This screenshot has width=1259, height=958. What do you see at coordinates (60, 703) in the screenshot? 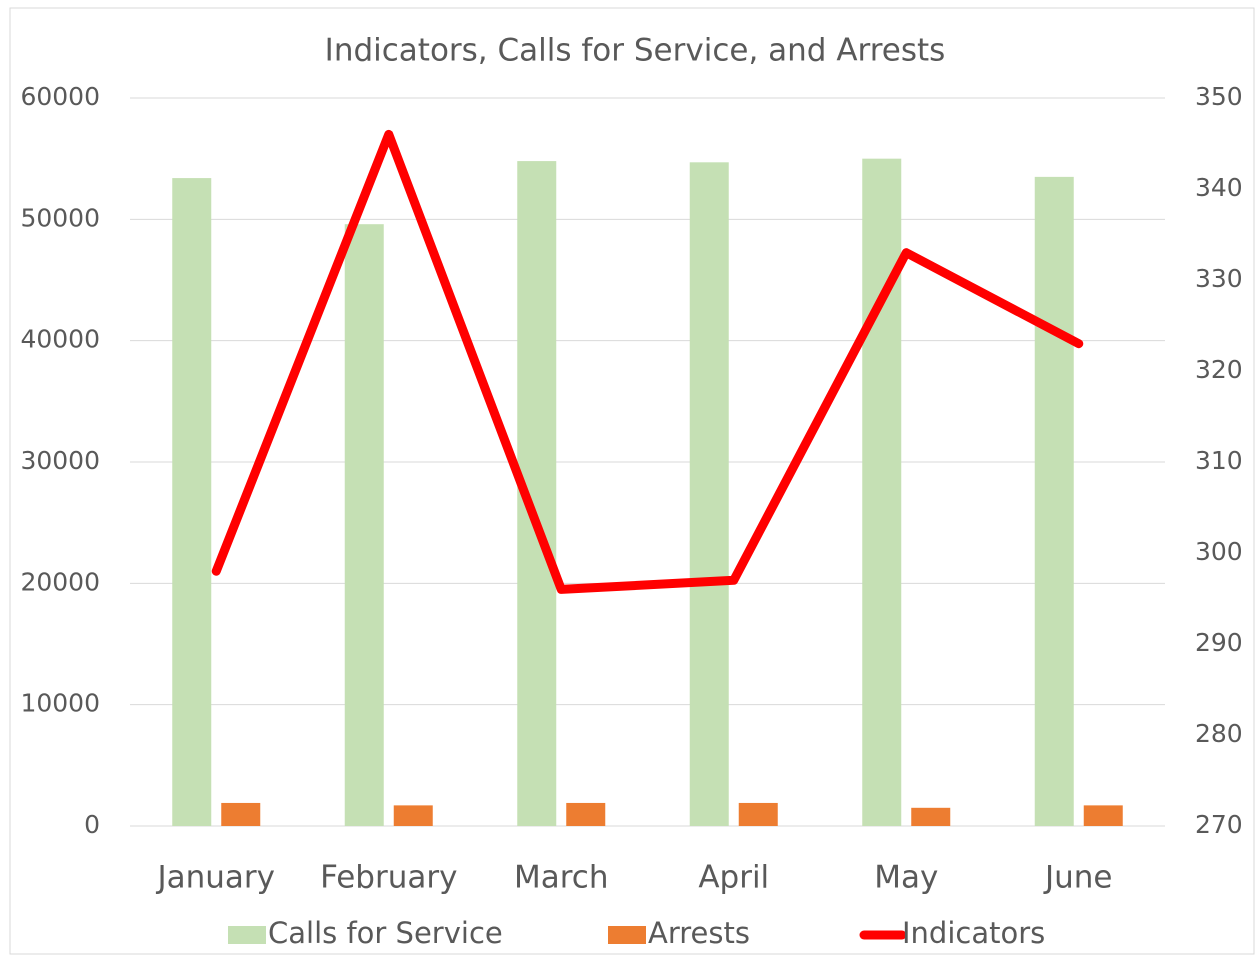
I see `y-tick-label: 10000` at bounding box center [60, 703].